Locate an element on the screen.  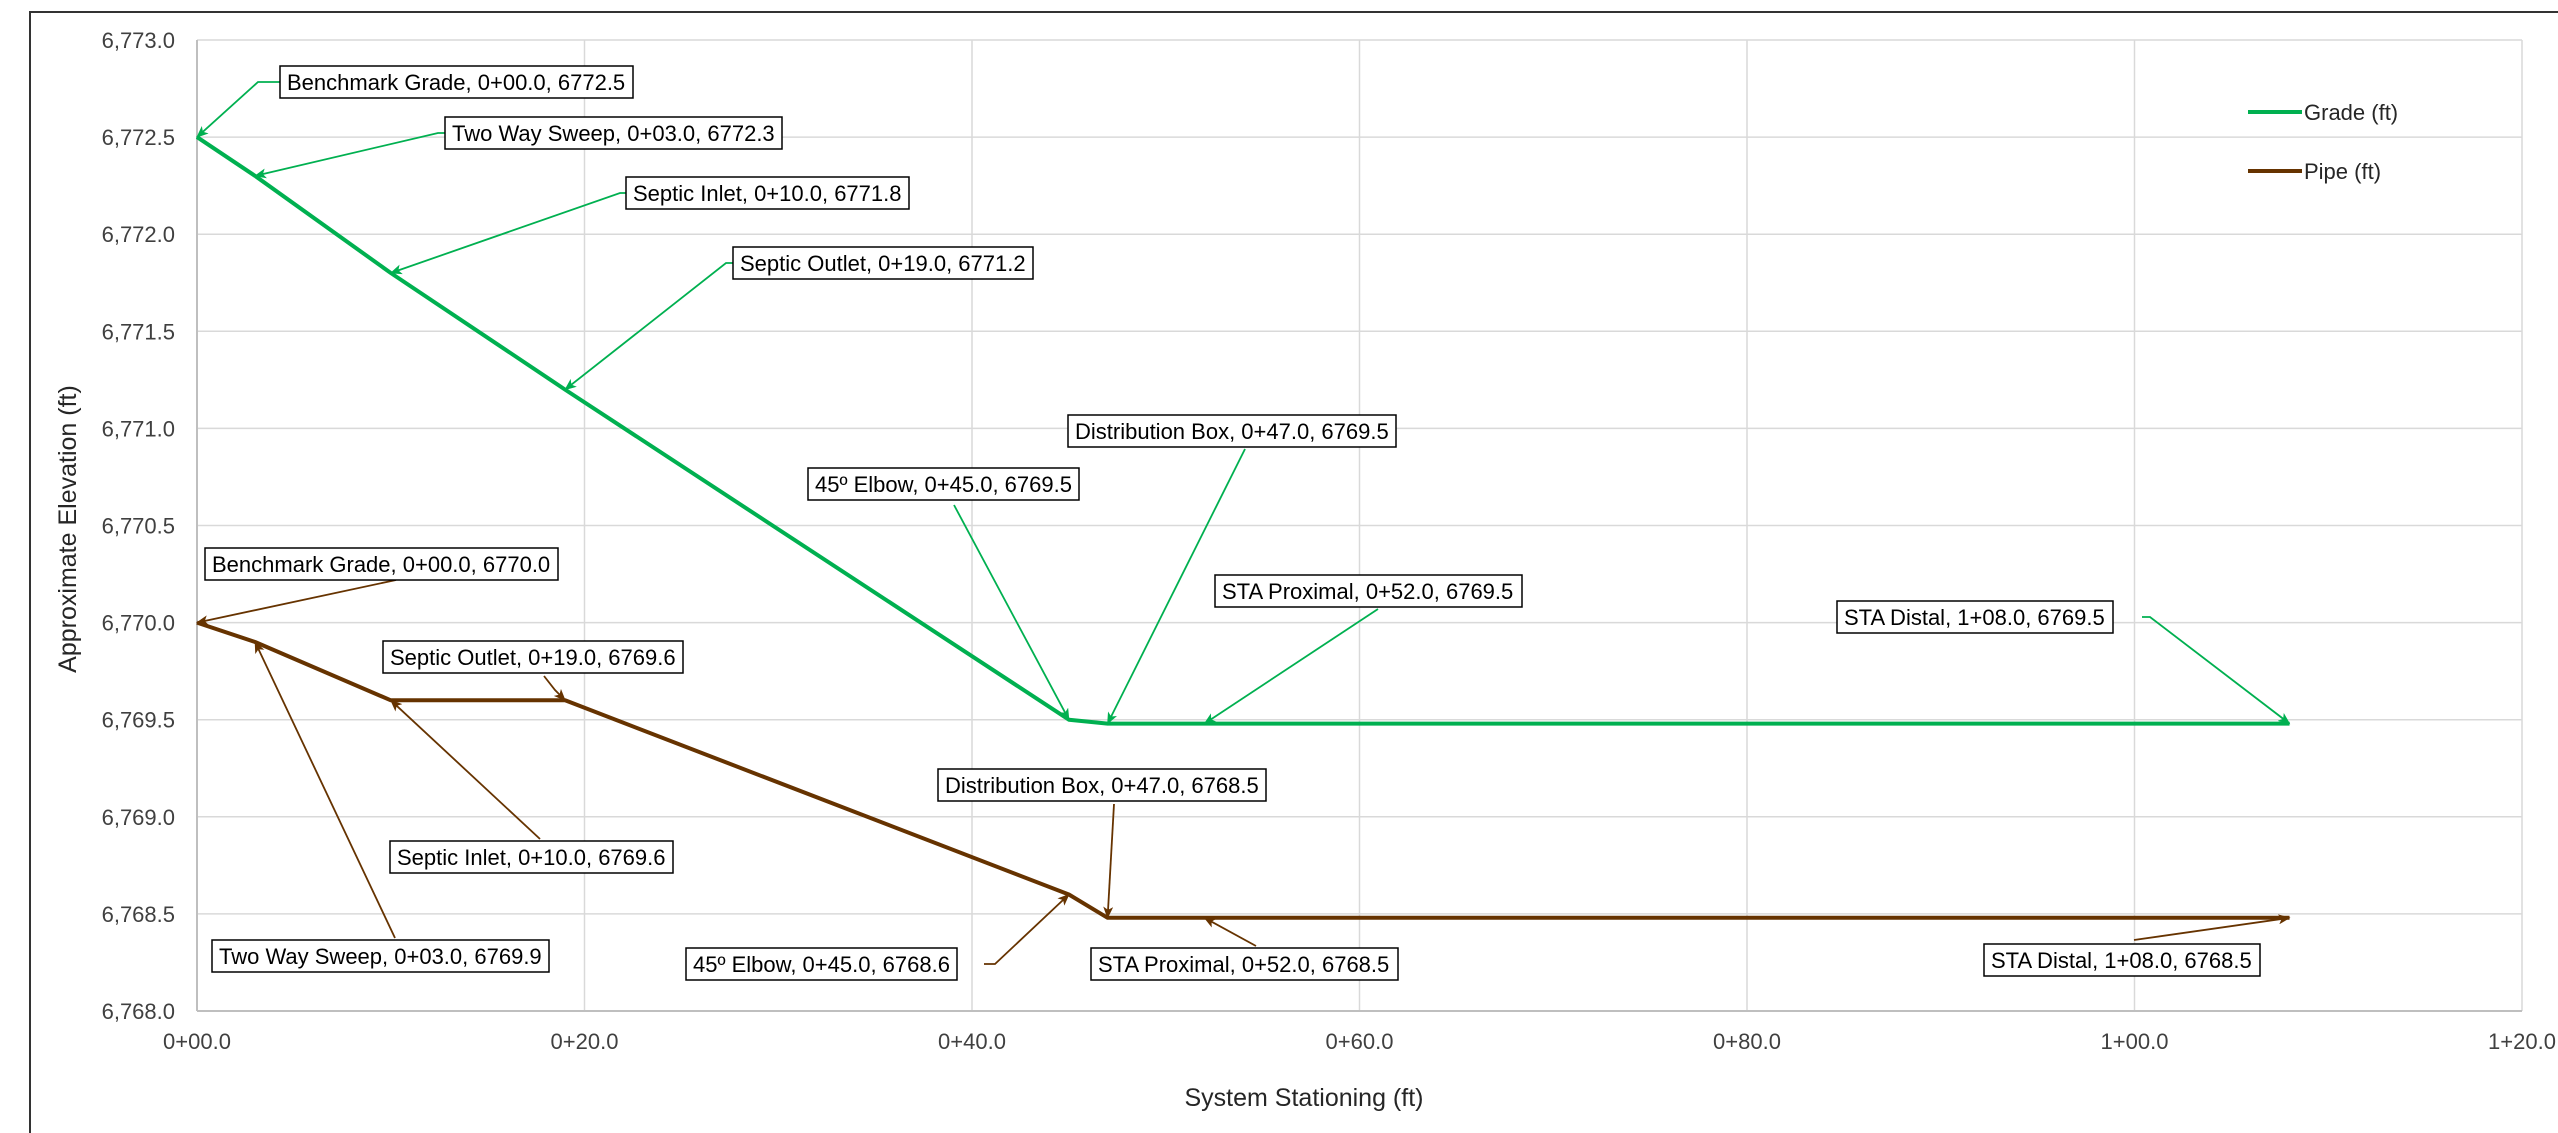
callout-pipe: Distribution Box, 0+47.0, 6768.5 is located at coordinates (1102, 843).